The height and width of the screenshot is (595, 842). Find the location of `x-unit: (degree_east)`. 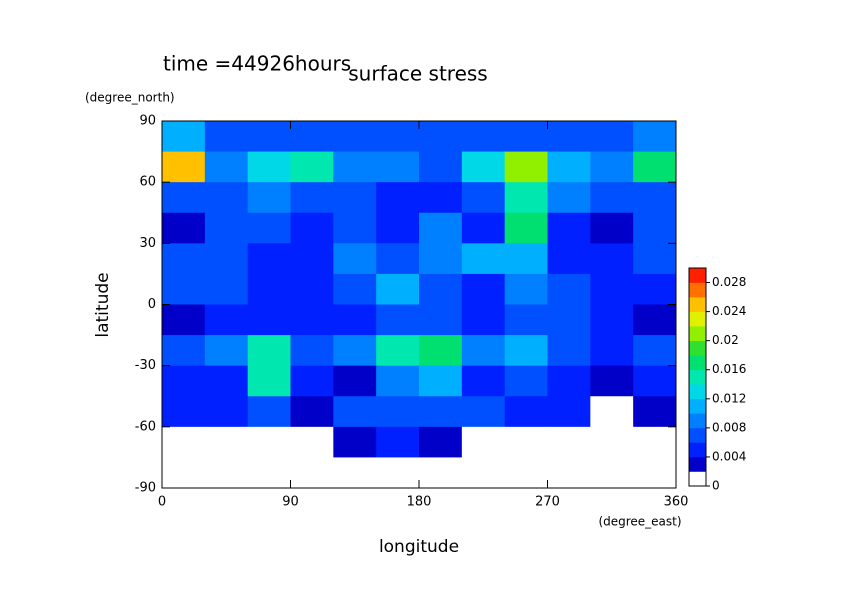

x-unit: (degree_east) is located at coordinates (639, 522).